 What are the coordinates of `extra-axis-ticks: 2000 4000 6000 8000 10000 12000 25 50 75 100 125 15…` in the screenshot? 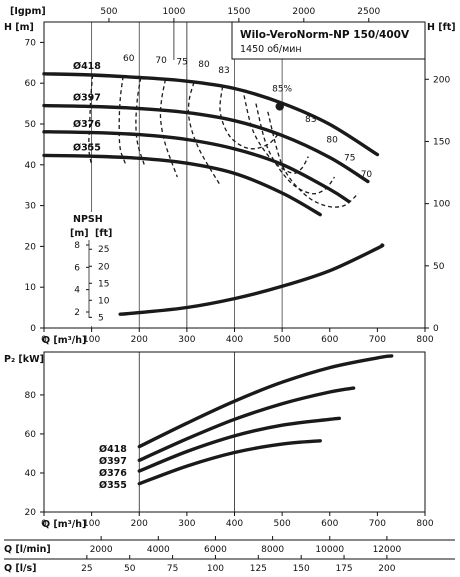 It's located at (241, 555).